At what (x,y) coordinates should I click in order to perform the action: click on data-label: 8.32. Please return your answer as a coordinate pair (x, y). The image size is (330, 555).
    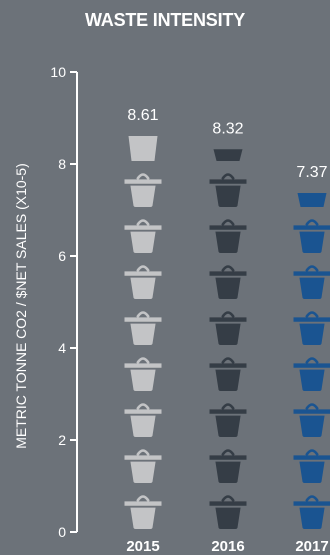
    Looking at the image, I should click on (227, 128).